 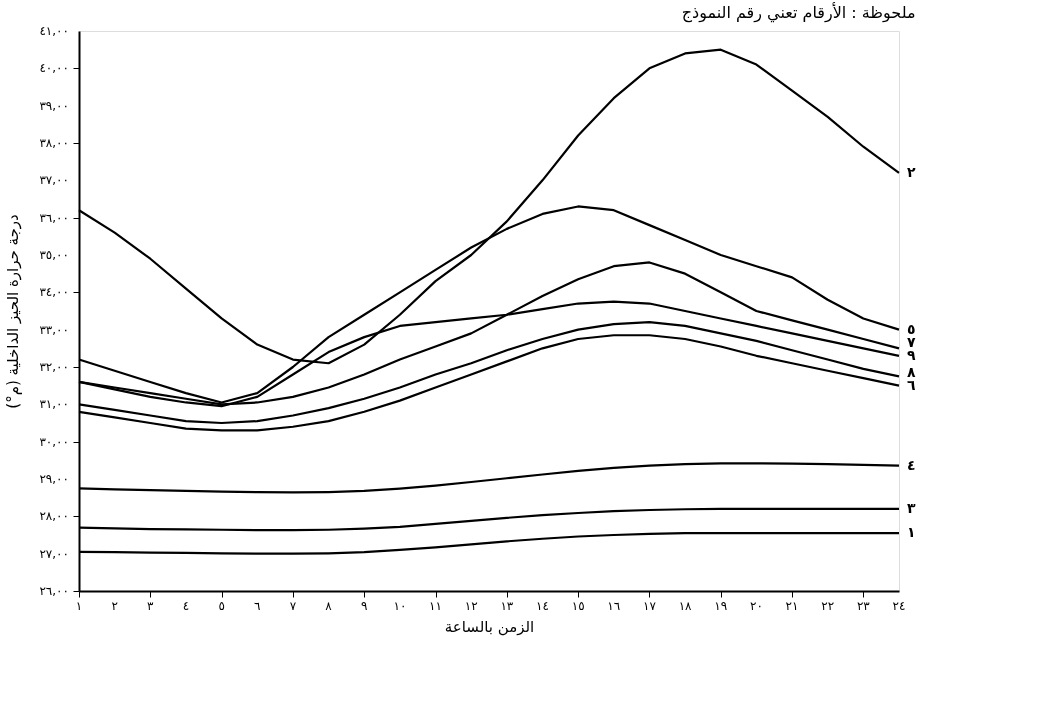 I want to click on y-tick-label: ٣٩,٠٠, so click(x=54, y=105).